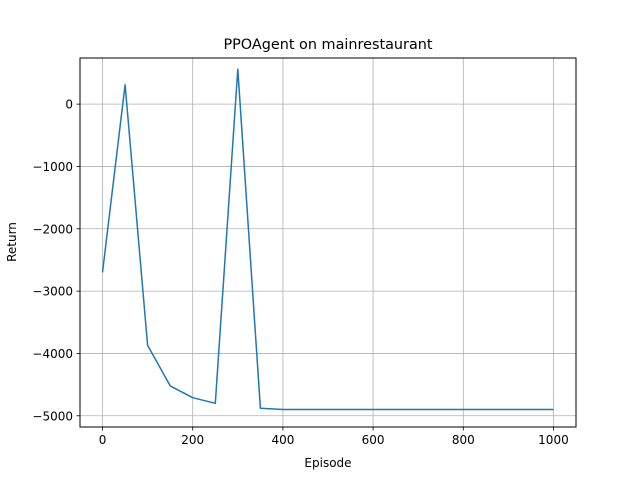  What do you see at coordinates (52, 167) in the screenshot?
I see `y-tick-label: −1000` at bounding box center [52, 167].